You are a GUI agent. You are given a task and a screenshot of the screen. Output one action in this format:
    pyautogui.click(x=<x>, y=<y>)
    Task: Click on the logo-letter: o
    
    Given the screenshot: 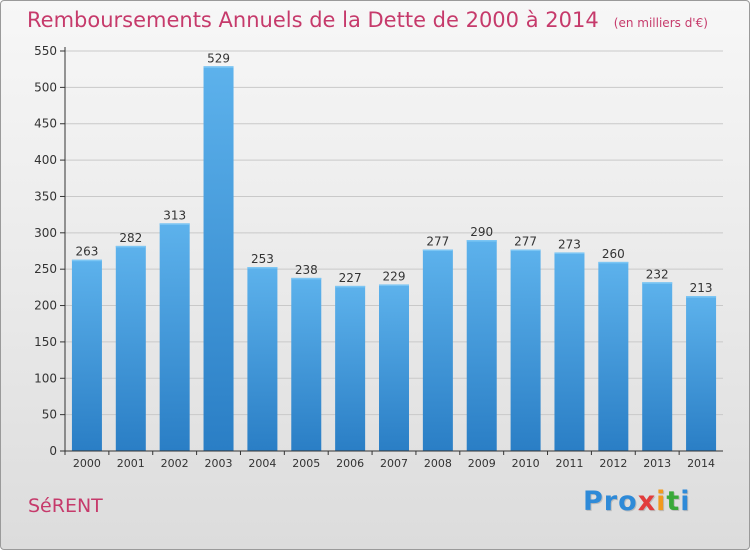 What is the action you would take?
    pyautogui.click(x=628, y=501)
    